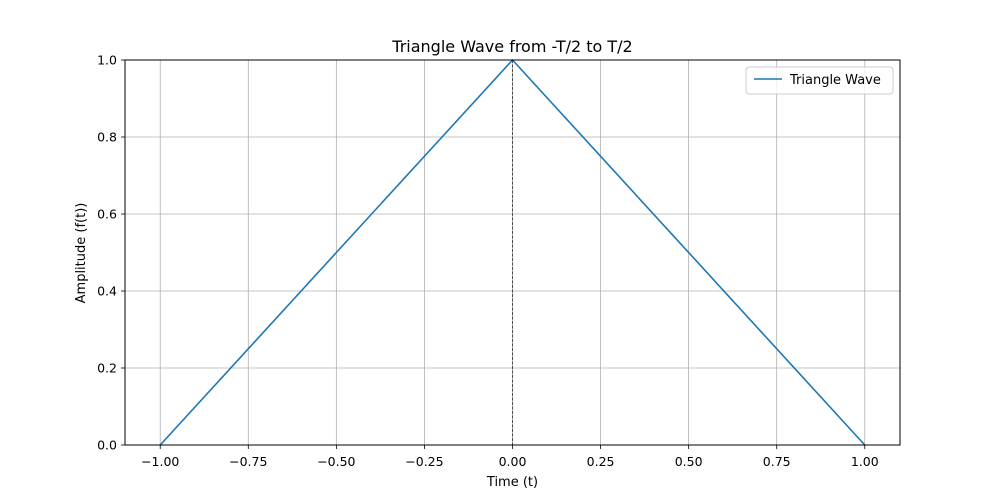 This screenshot has height=500, width=1000. Describe the element at coordinates (160, 461) in the screenshot. I see `x-tick-label: −1.00` at that location.